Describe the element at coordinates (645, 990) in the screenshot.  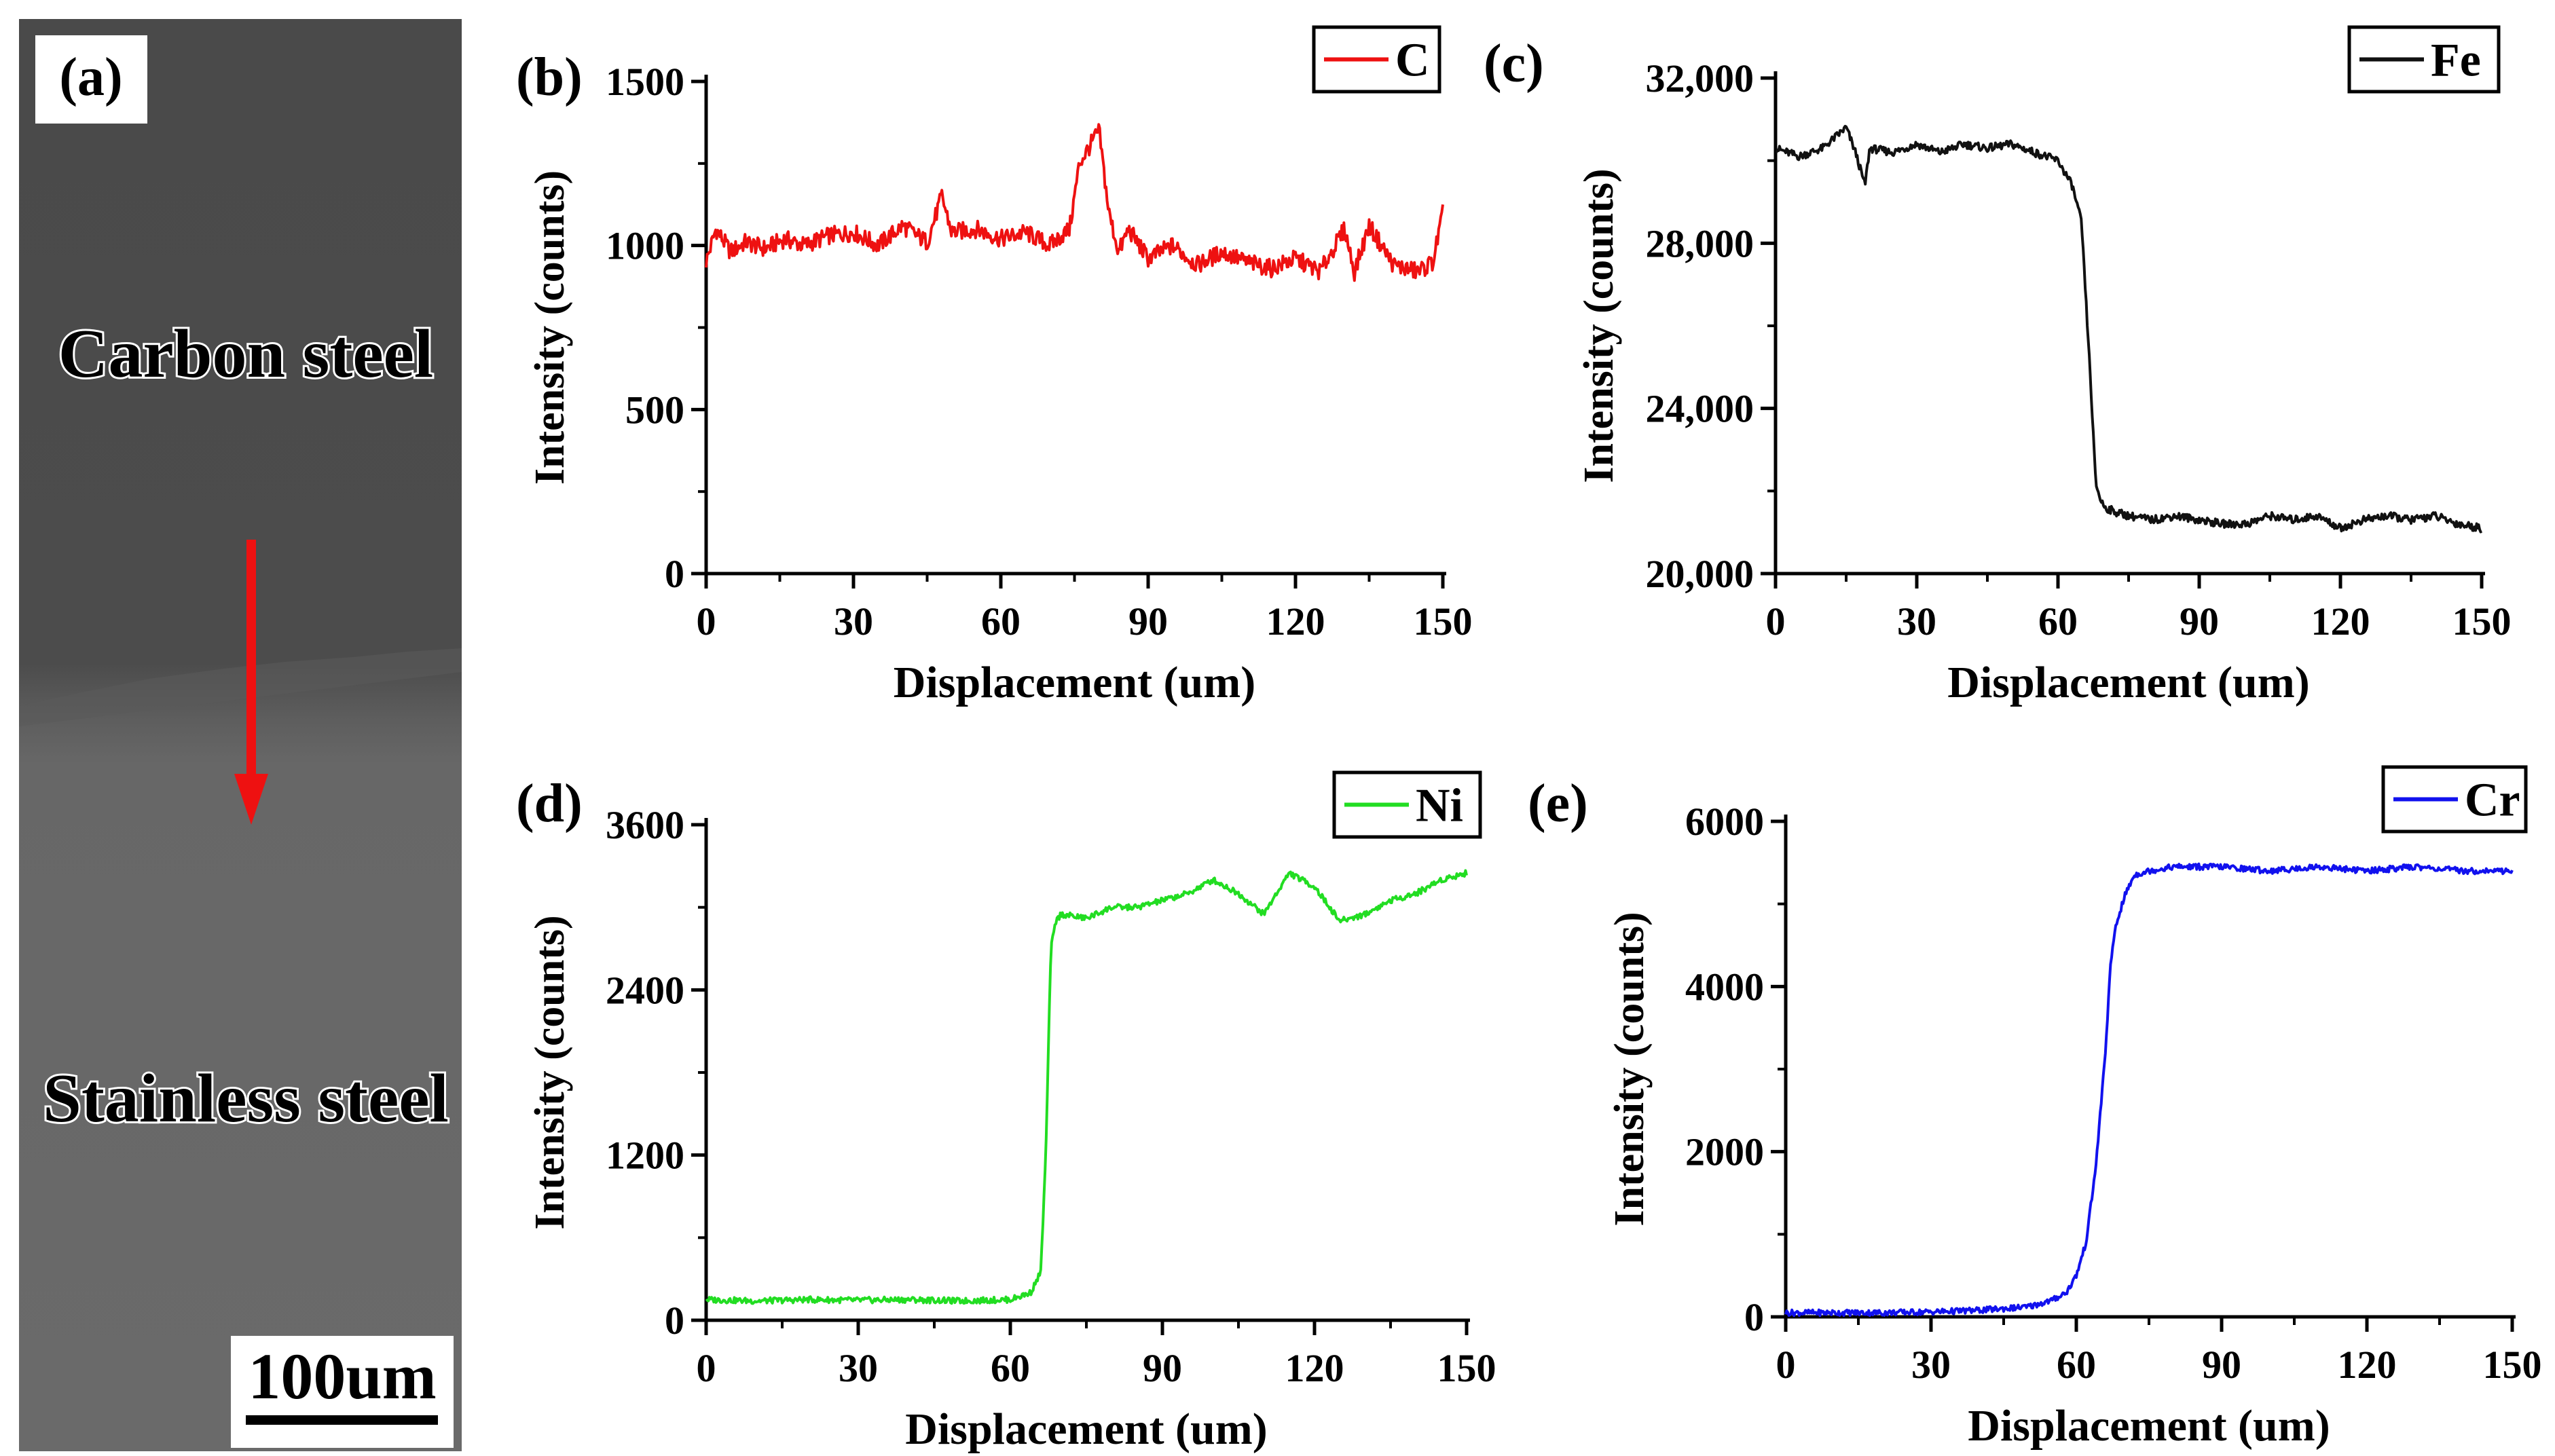
I see `y-tick-label: 2400` at that location.